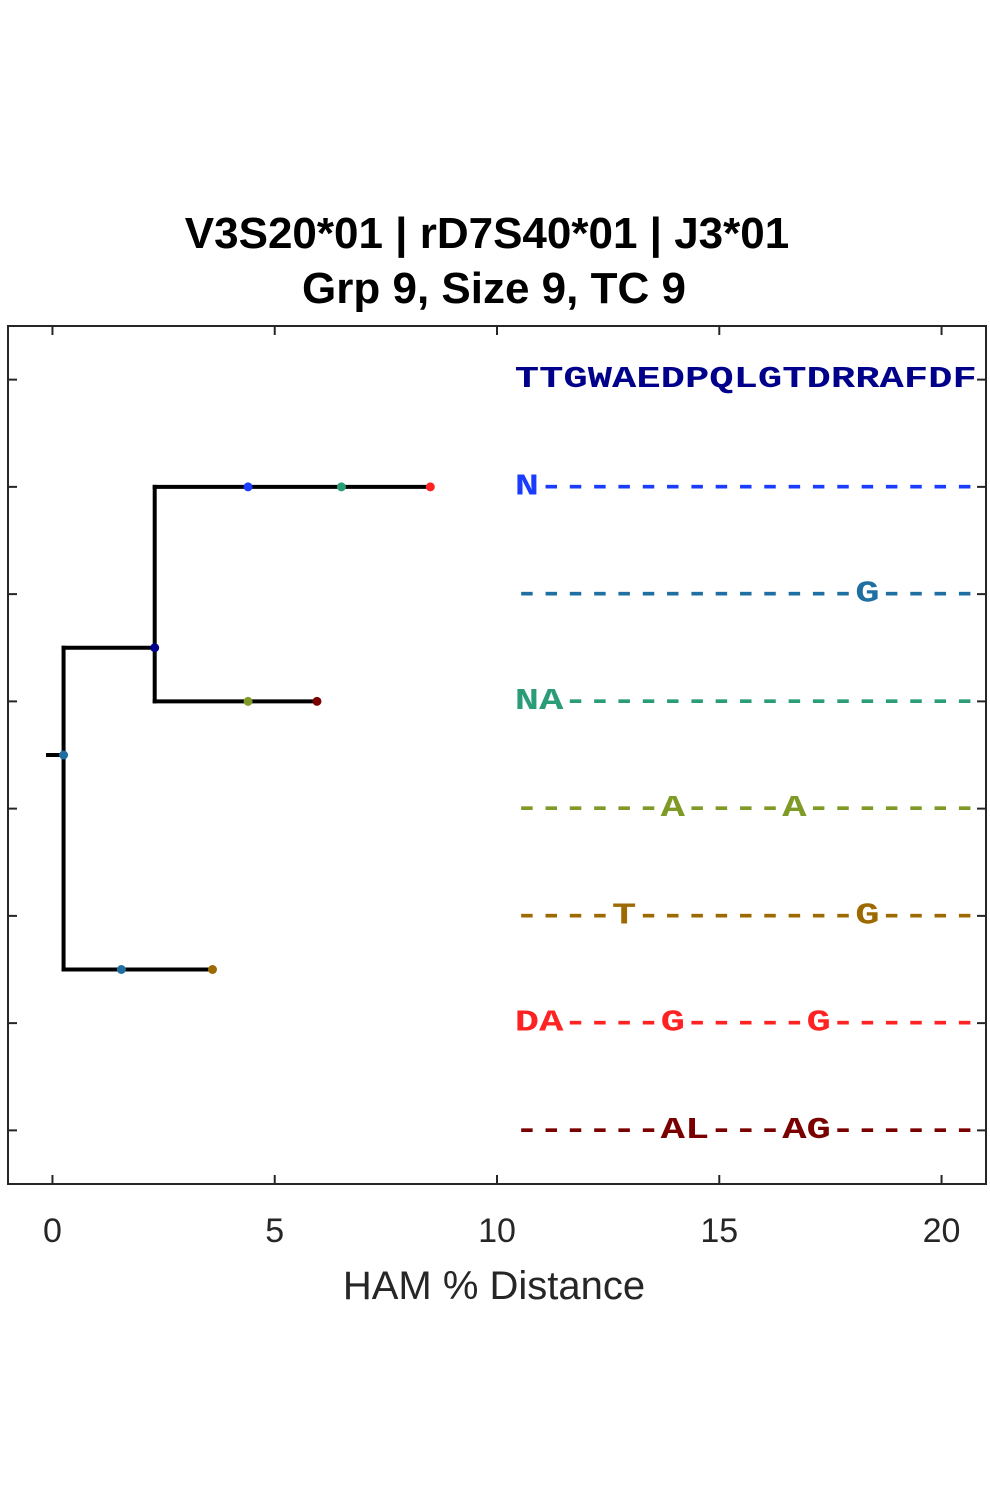 The height and width of the screenshot is (1500, 990). What do you see at coordinates (274, 1231) in the screenshot?
I see `x-tick-label: 5` at bounding box center [274, 1231].